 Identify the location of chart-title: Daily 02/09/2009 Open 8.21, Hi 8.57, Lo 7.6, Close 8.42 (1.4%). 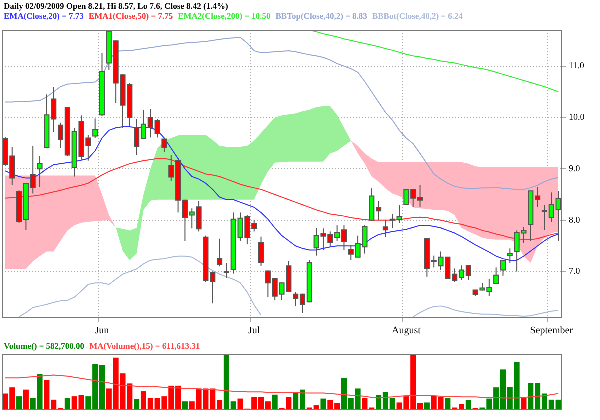
(116, 6).